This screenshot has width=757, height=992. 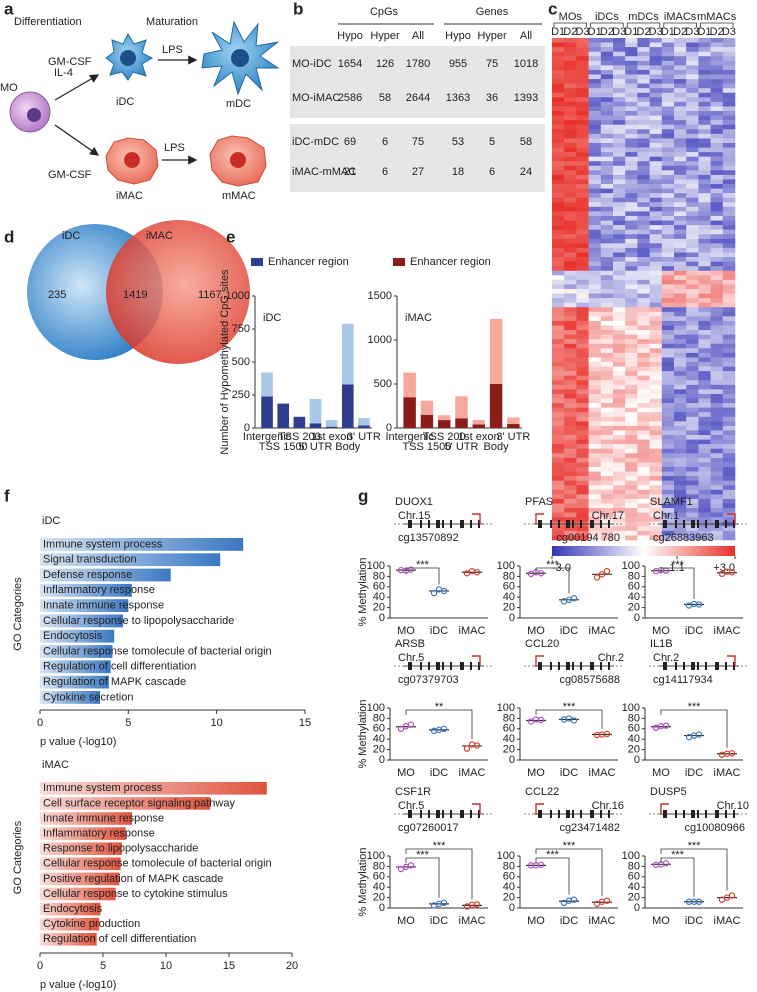 What do you see at coordinates (90, 560) in the screenshot?
I see `category-label: Signal transduction` at bounding box center [90, 560].